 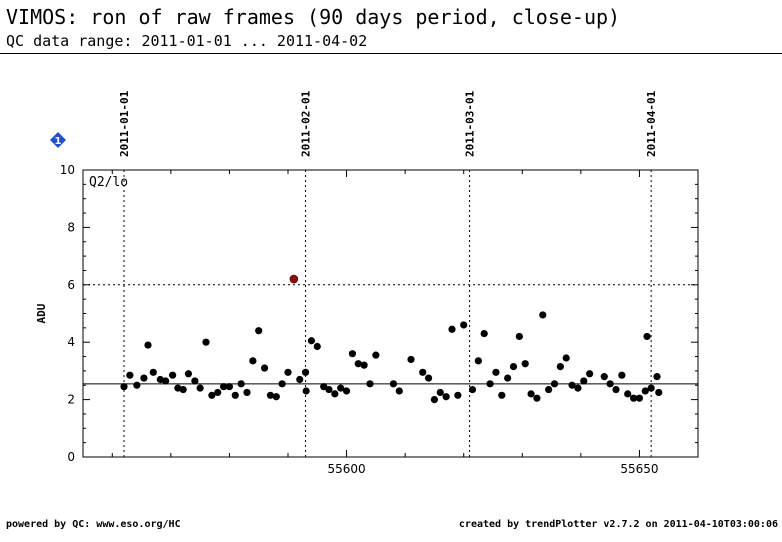 I want to click on y-tick-label: 10, so click(x=67, y=170).